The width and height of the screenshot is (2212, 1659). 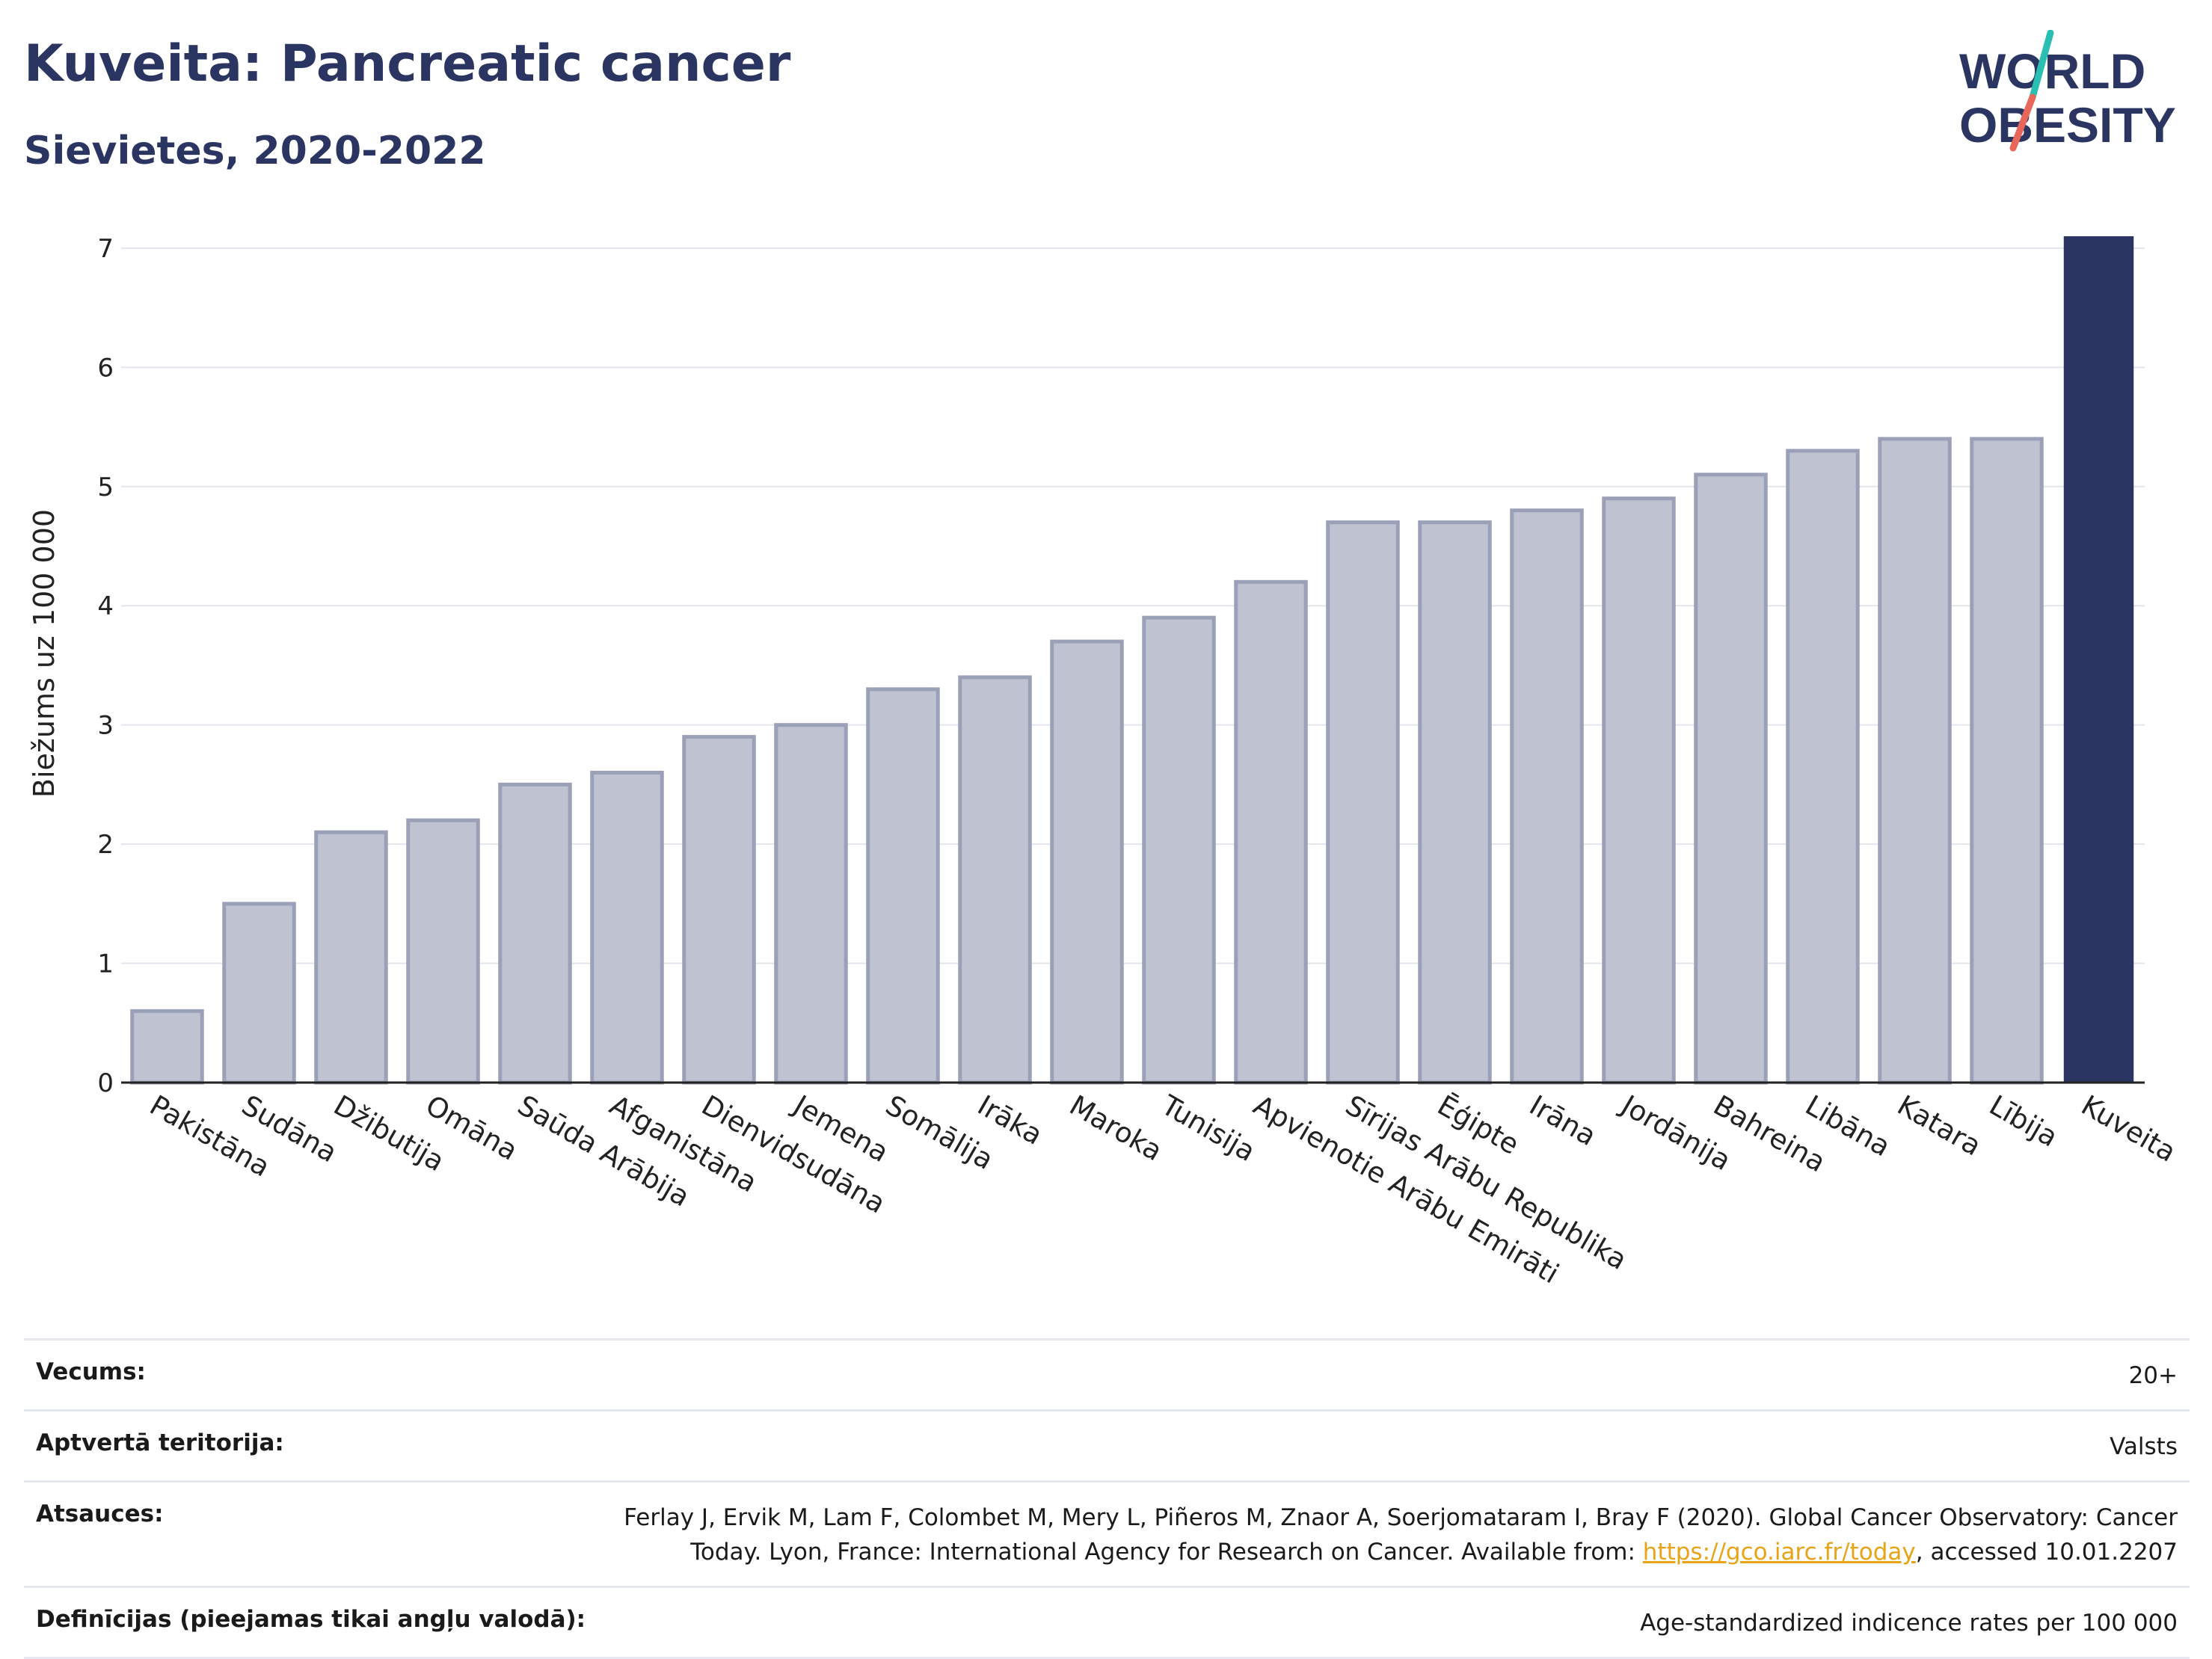 What do you see at coordinates (1107, 1374) in the screenshot?
I see `meta-row-age: Vecums: 20+` at bounding box center [1107, 1374].